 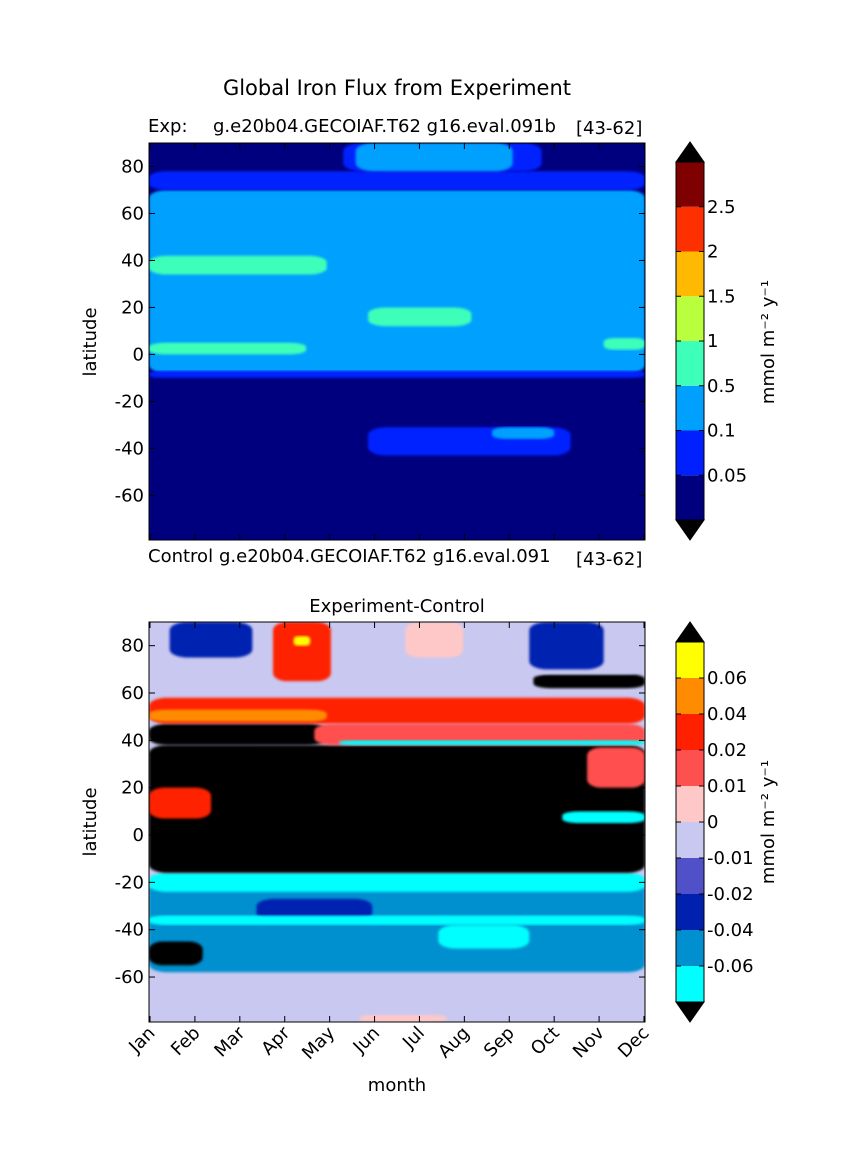 I want to click on top-y-tick-label: 40, so click(x=132, y=260).